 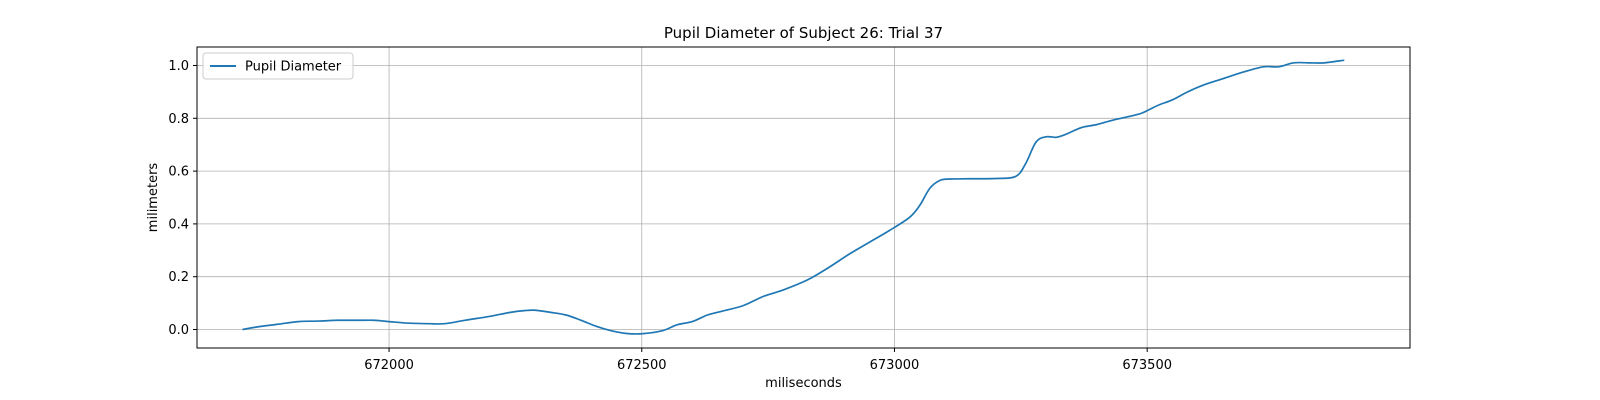 I want to click on y-tick-label: 0.2, so click(x=178, y=277).